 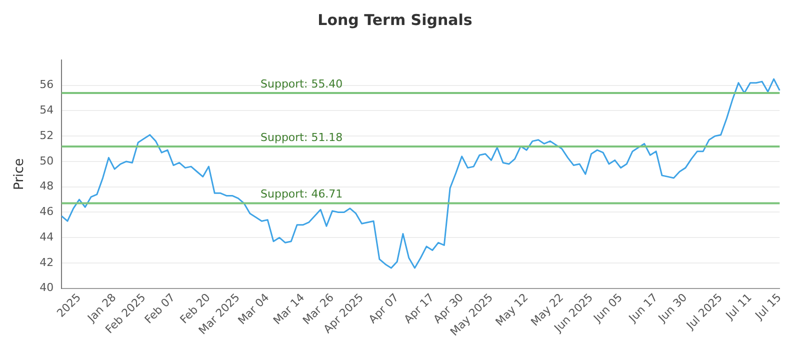 What do you see at coordinates (768, 306) in the screenshot?
I see `x-tick-label: Jul 15` at bounding box center [768, 306].